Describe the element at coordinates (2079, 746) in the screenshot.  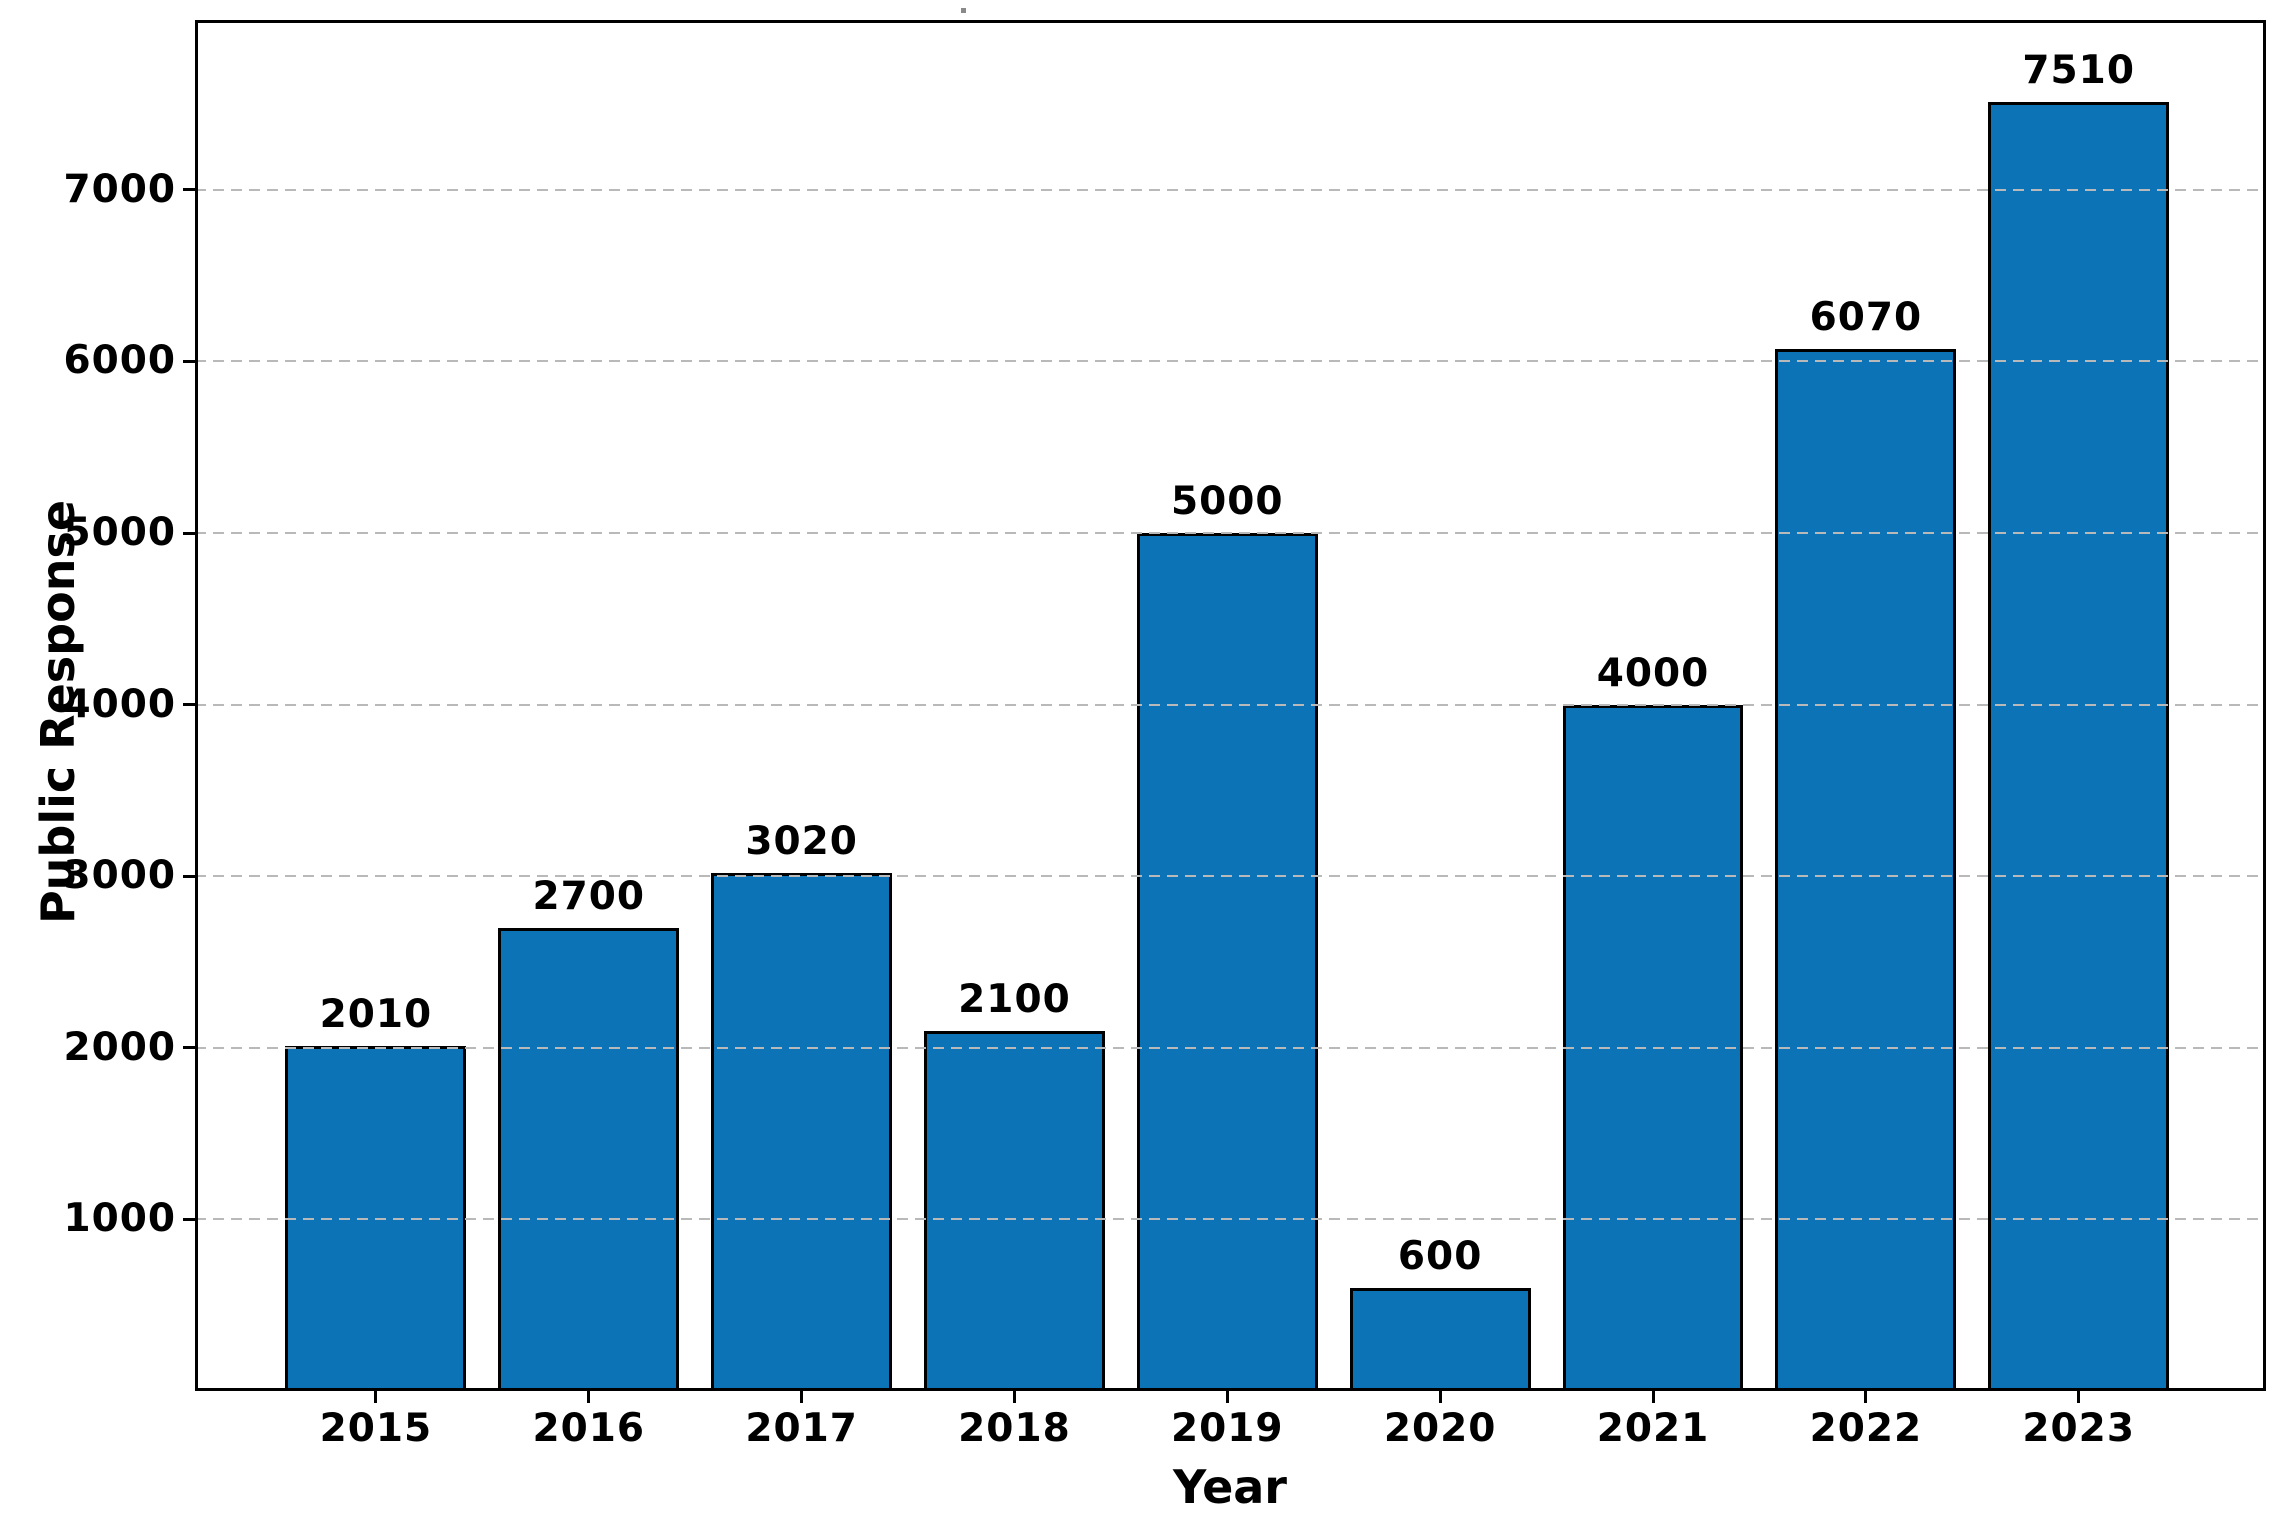
I see `bar-2023` at that location.